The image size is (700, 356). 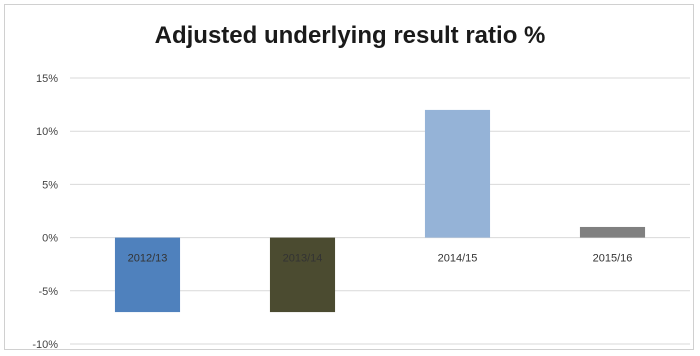 I want to click on x-category-label: 2012/13, so click(x=148, y=259).